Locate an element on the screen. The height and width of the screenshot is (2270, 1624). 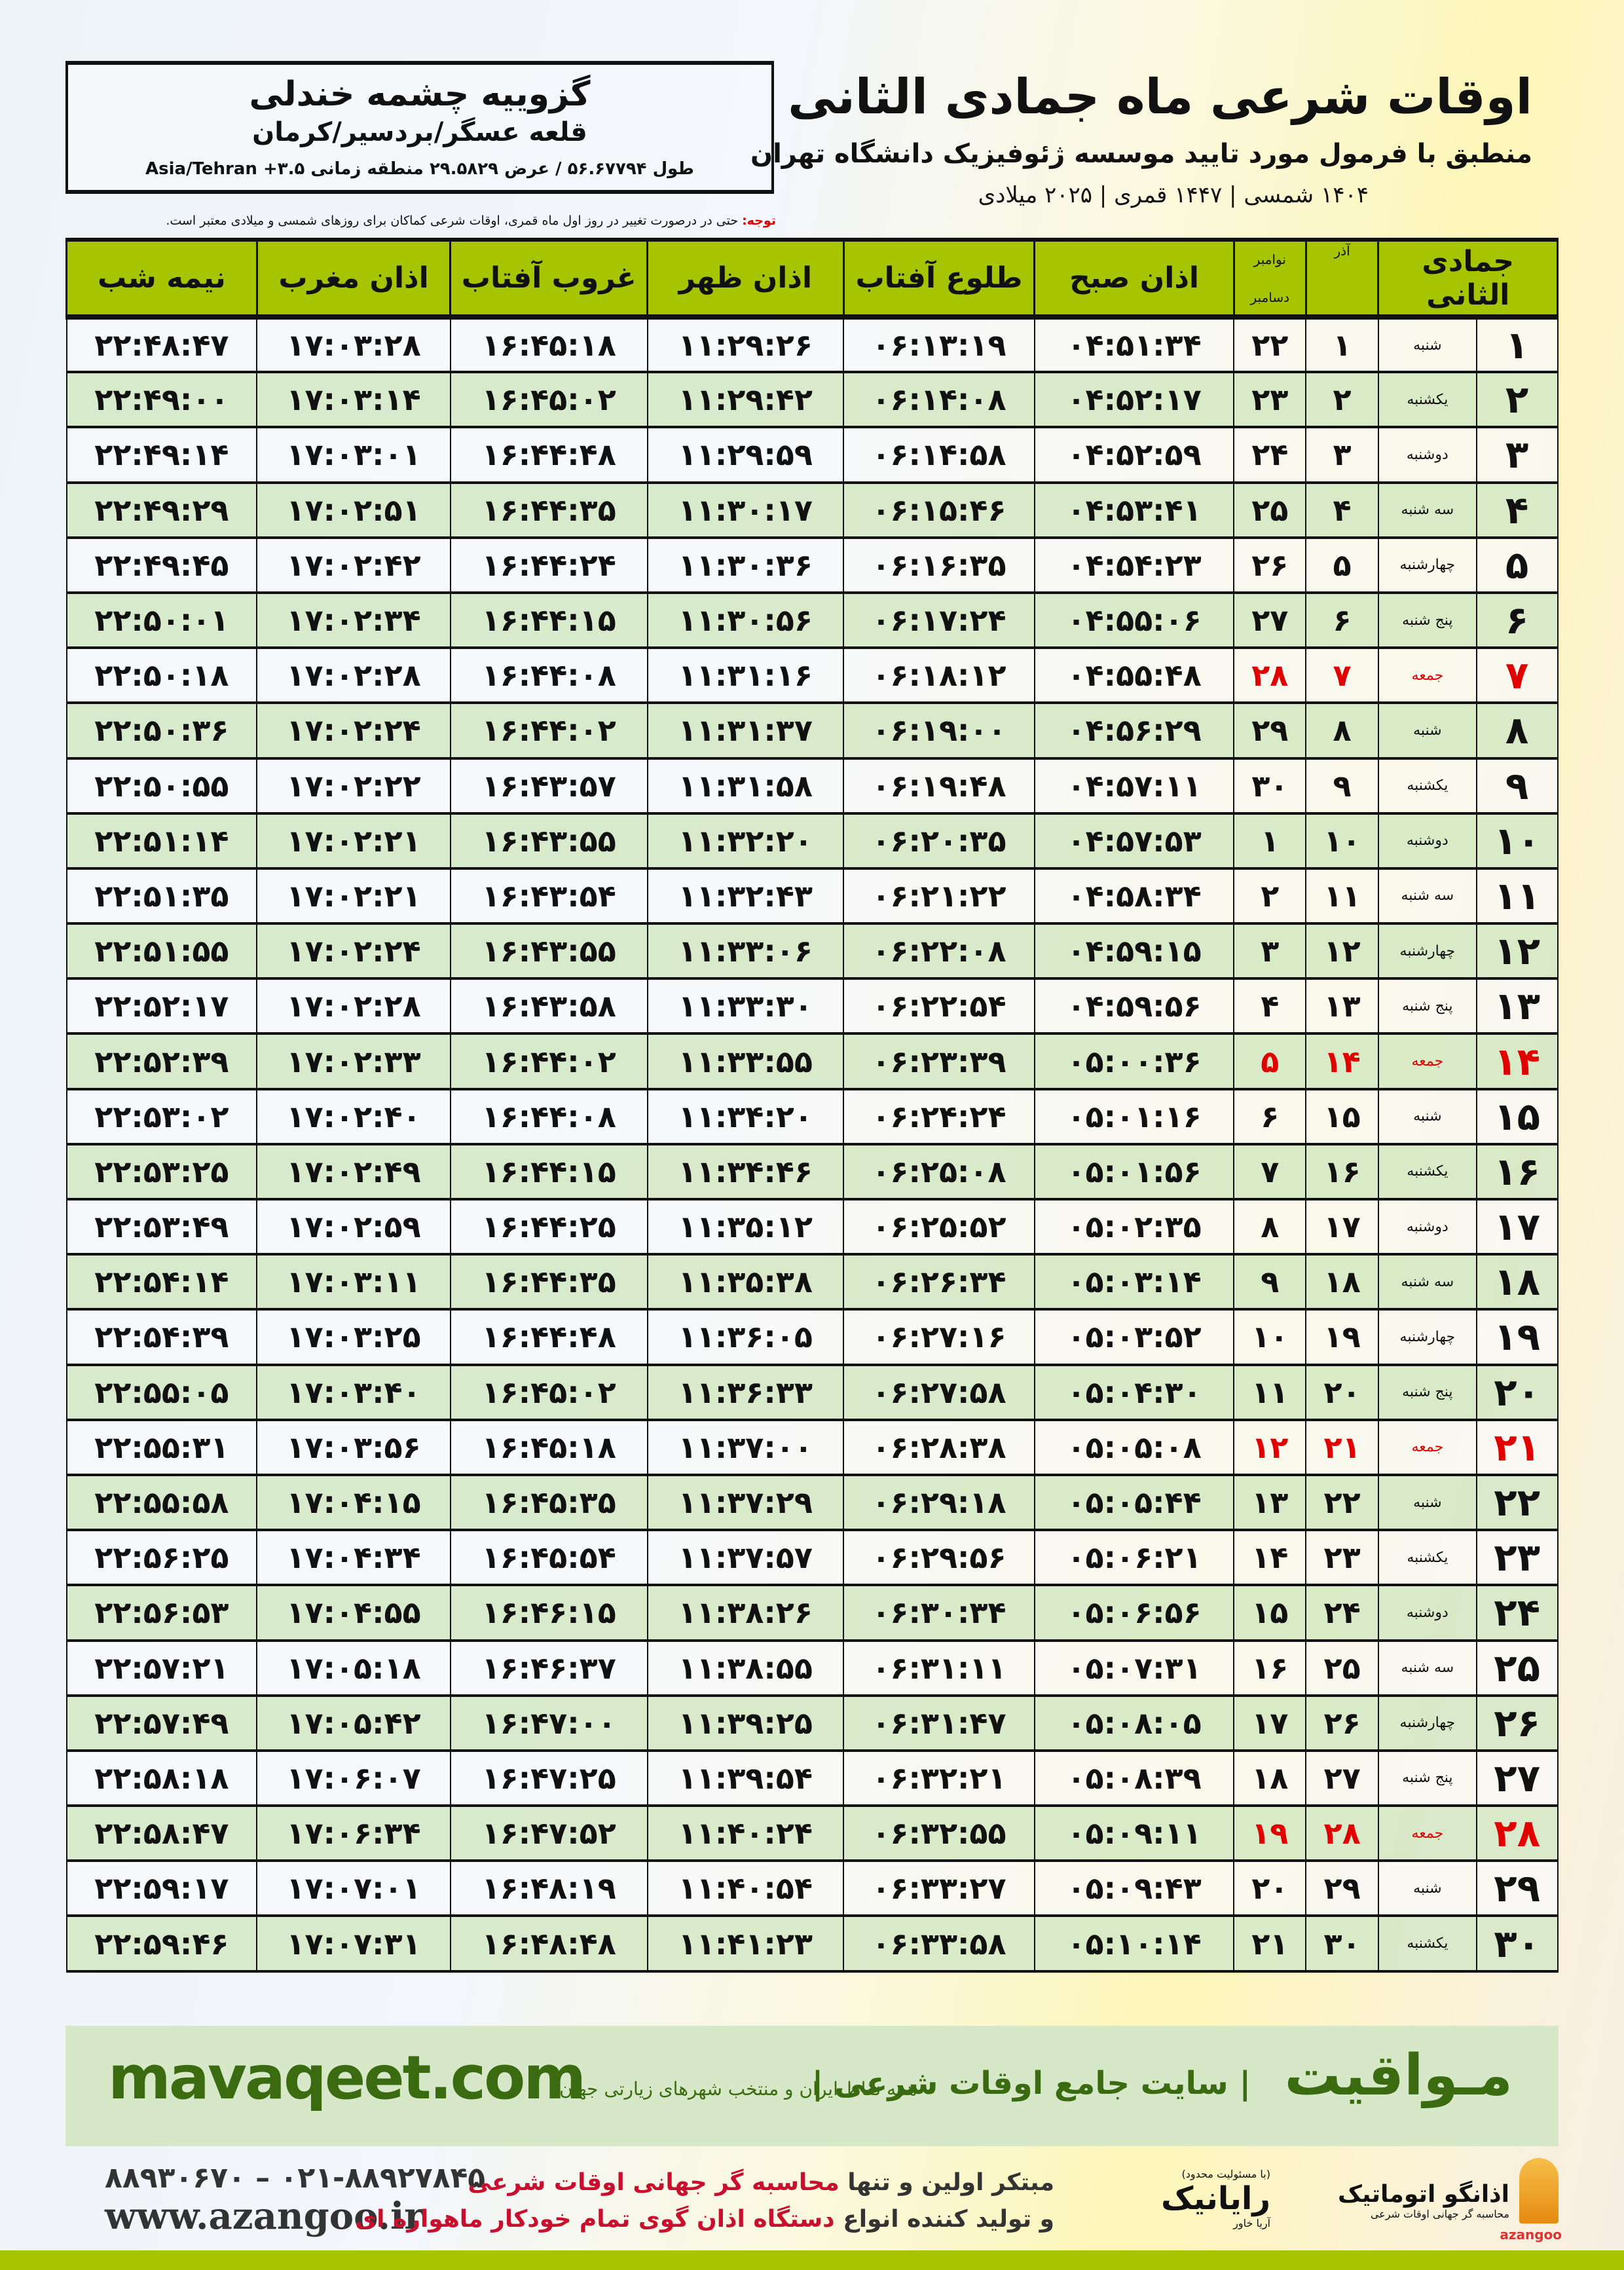
header-tolu: طلوع آفتاب is located at coordinates (939, 279).